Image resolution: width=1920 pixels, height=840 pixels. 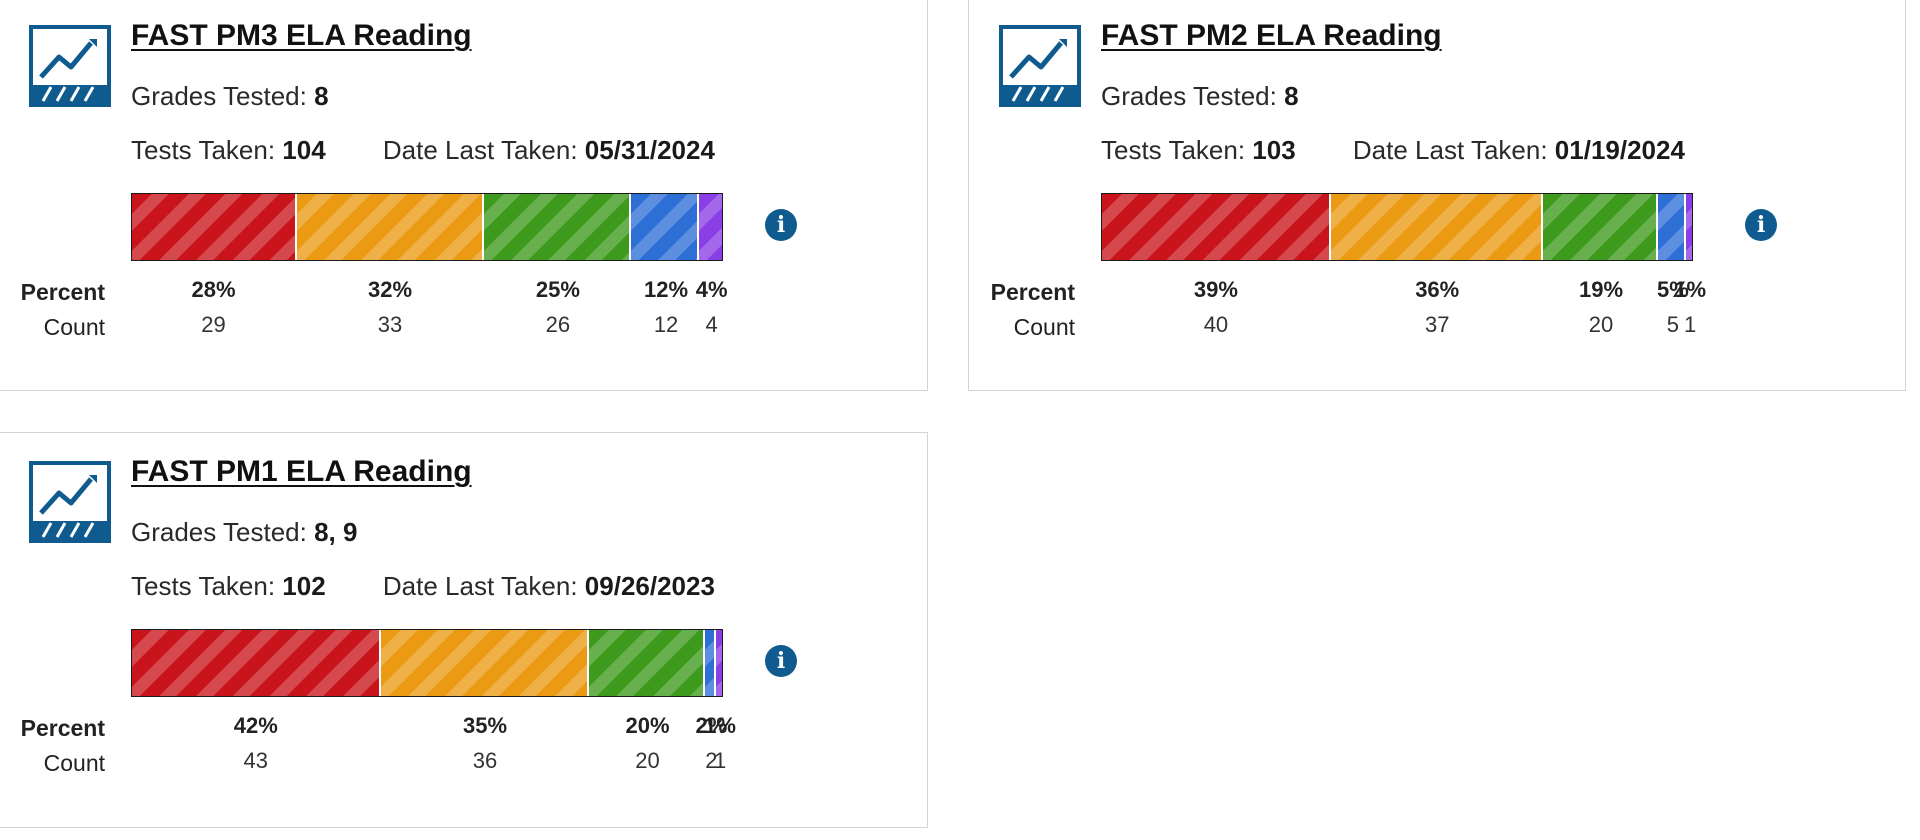 What do you see at coordinates (666, 324) in the screenshot?
I see `count-value: 12` at bounding box center [666, 324].